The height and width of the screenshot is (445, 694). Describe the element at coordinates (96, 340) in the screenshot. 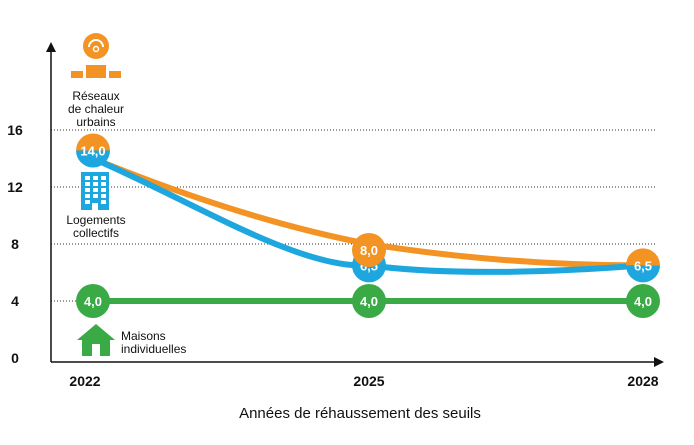

I see `house-icon` at that location.